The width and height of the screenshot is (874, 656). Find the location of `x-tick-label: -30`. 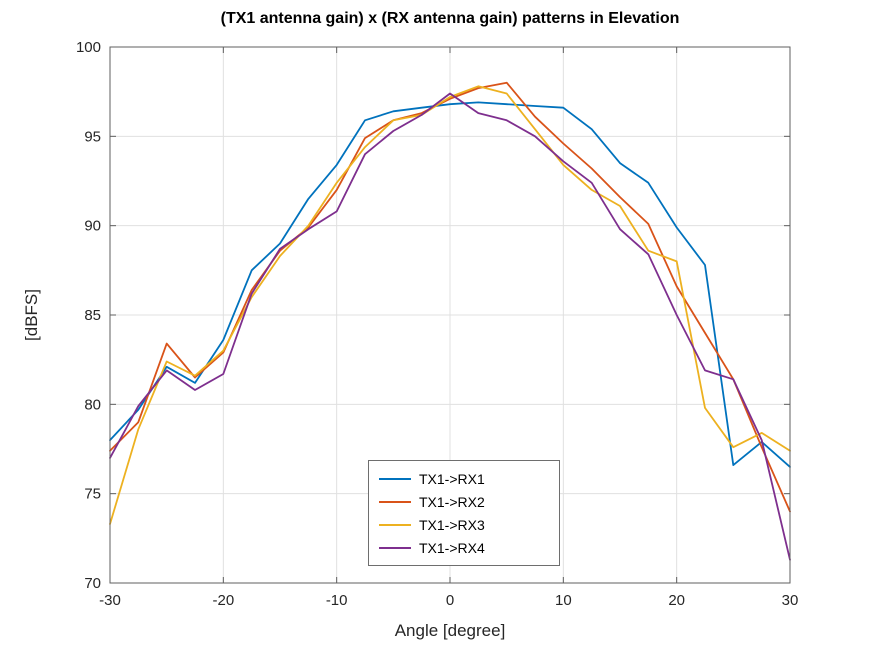

x-tick-label: -30 is located at coordinates (110, 600).